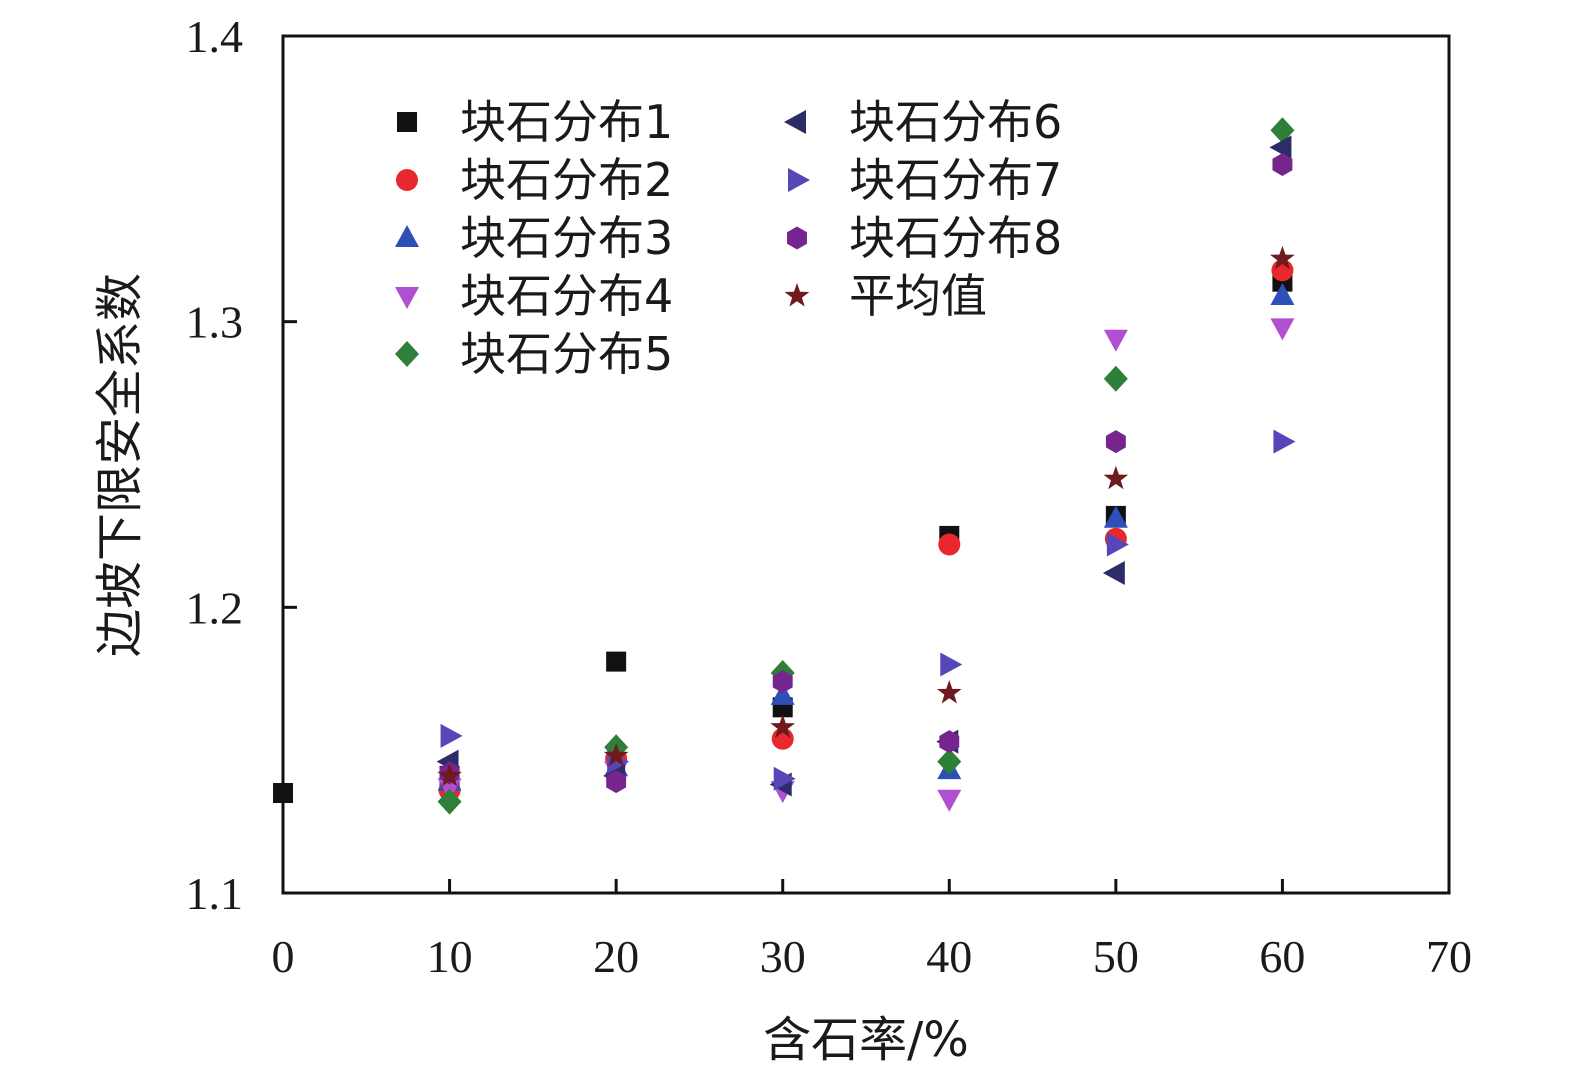 The image size is (1575, 1083). What do you see at coordinates (866, 1040) in the screenshot?
I see `x-axis-title: 含石率/%` at bounding box center [866, 1040].